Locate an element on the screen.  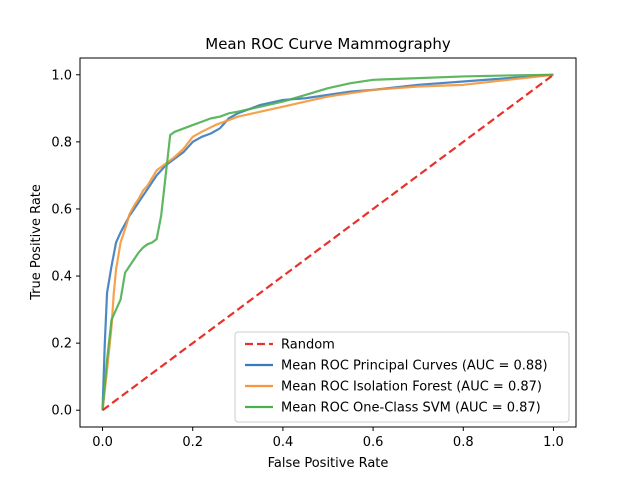
x-tick-label: 0.4 is located at coordinates (283, 442).